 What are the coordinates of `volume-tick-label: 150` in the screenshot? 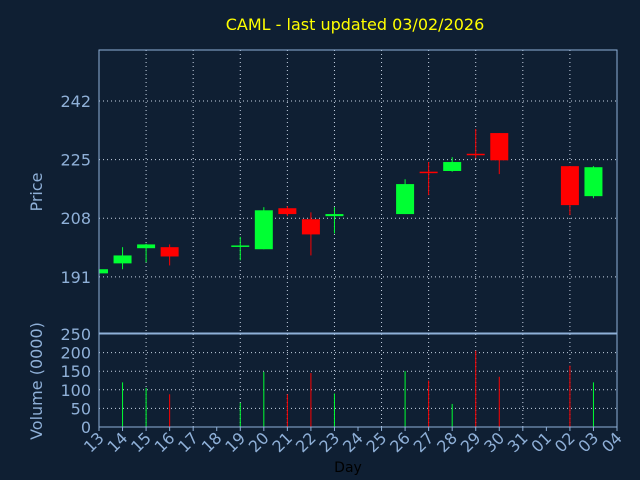 It's located at (75, 371).